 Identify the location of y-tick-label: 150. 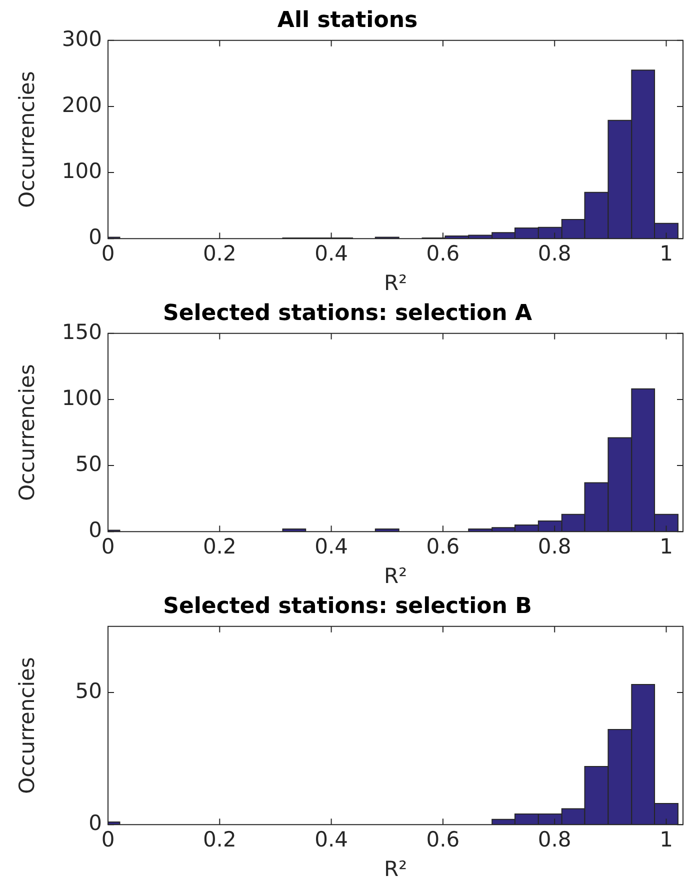
(82, 332).